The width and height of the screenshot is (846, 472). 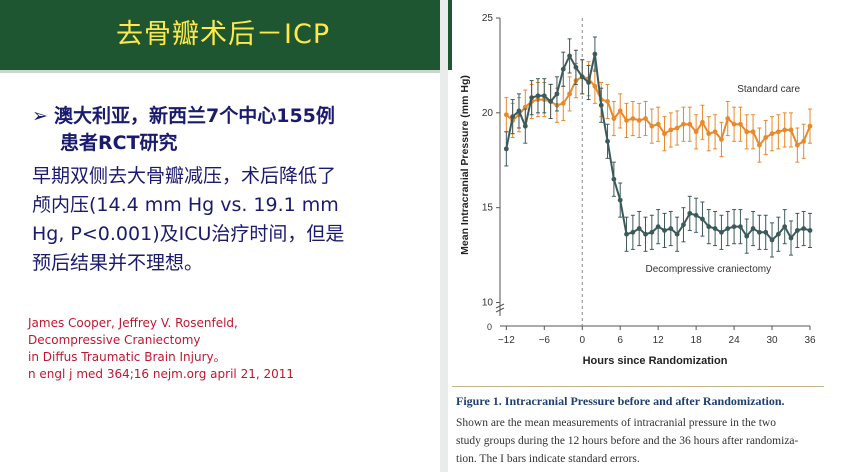 What do you see at coordinates (488, 18) in the screenshot?
I see `y-tick-label: 25` at bounding box center [488, 18].